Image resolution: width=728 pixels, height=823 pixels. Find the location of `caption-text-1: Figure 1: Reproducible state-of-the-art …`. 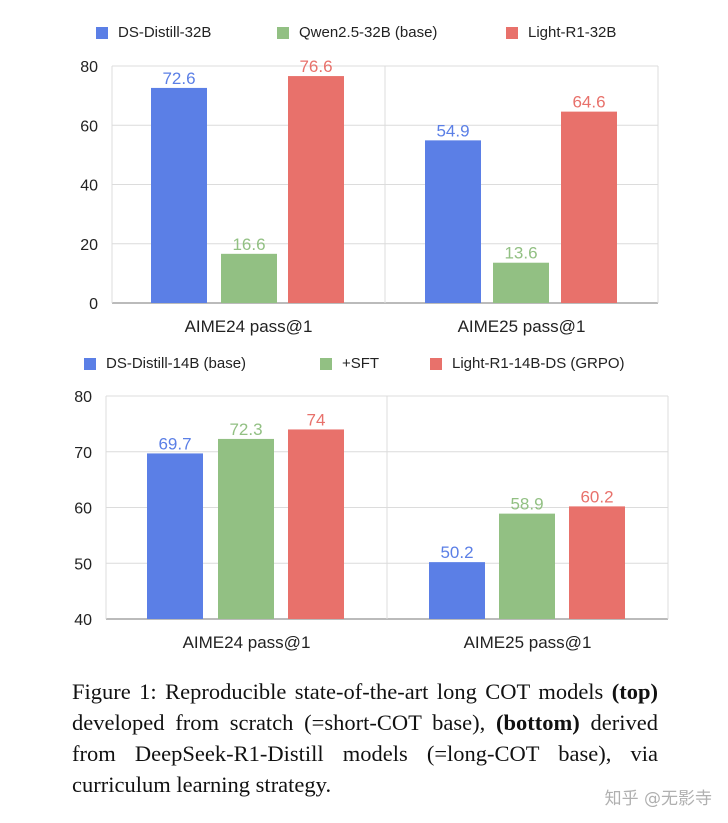

caption-text-1: Figure 1: Reproducible state-of-the-art … is located at coordinates (342, 691).